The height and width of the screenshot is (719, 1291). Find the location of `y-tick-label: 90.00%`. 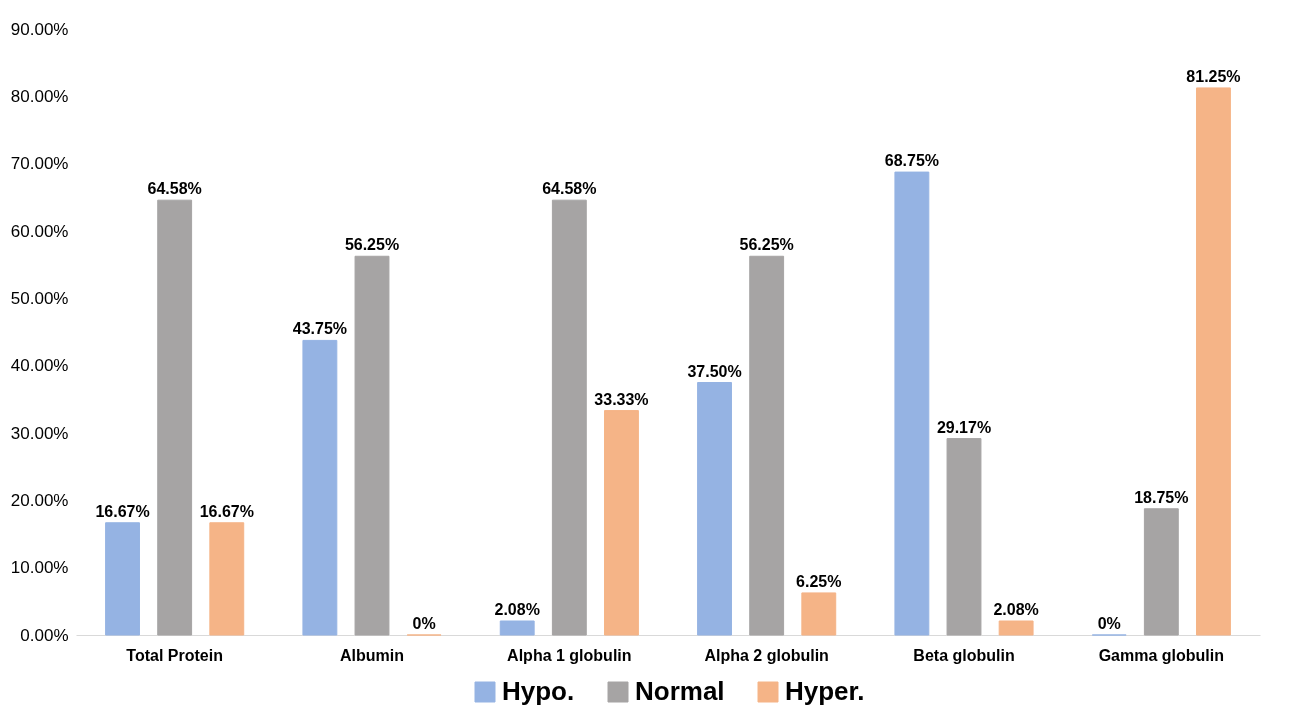

y-tick-label: 90.00% is located at coordinates (39, 29).